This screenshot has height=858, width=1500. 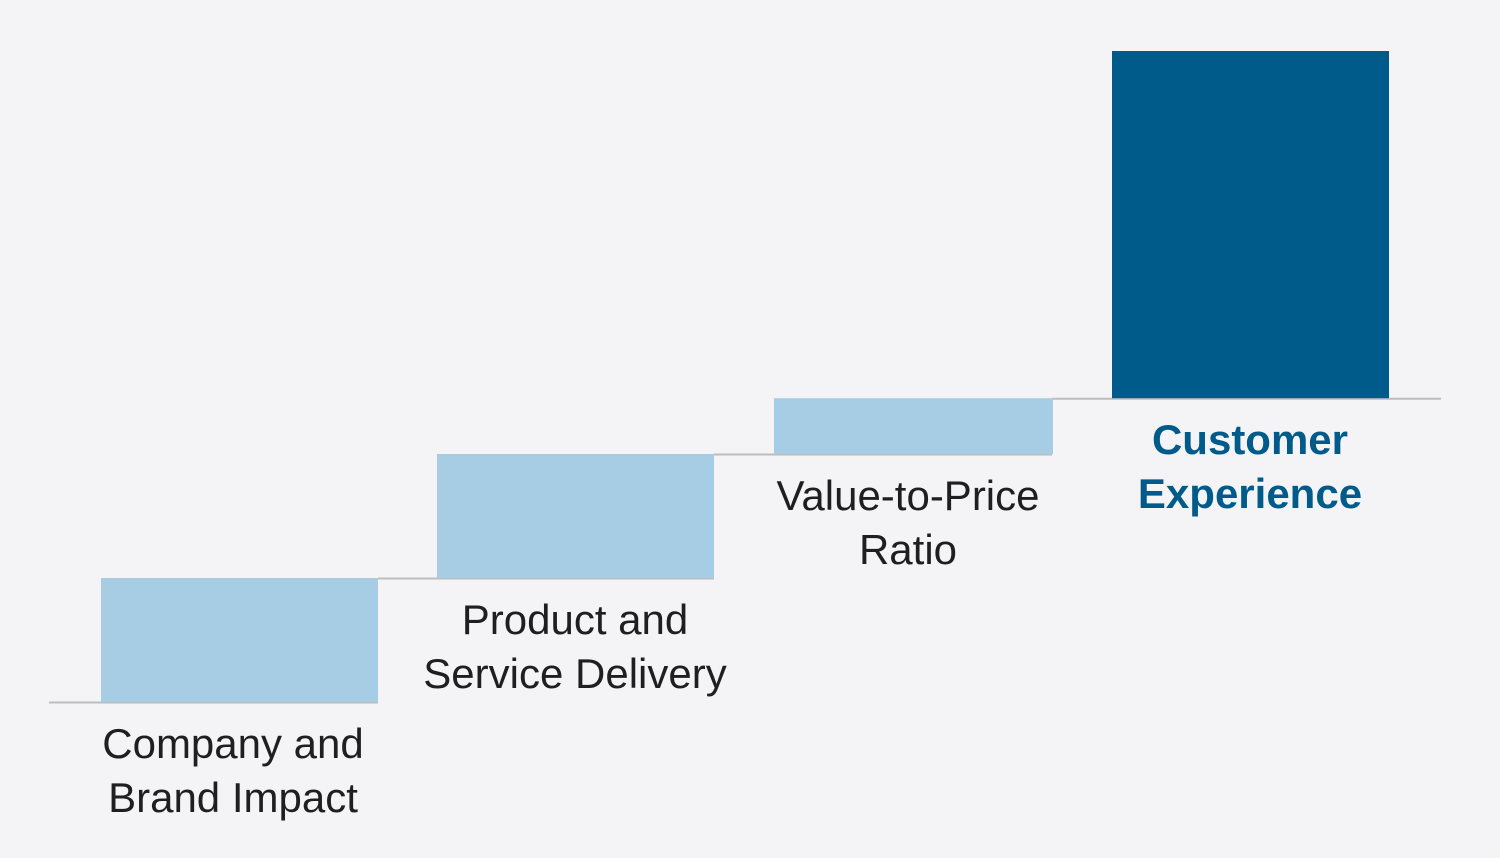 What do you see at coordinates (233, 797) in the screenshot?
I see `category-label-line: Brand Impact` at bounding box center [233, 797].